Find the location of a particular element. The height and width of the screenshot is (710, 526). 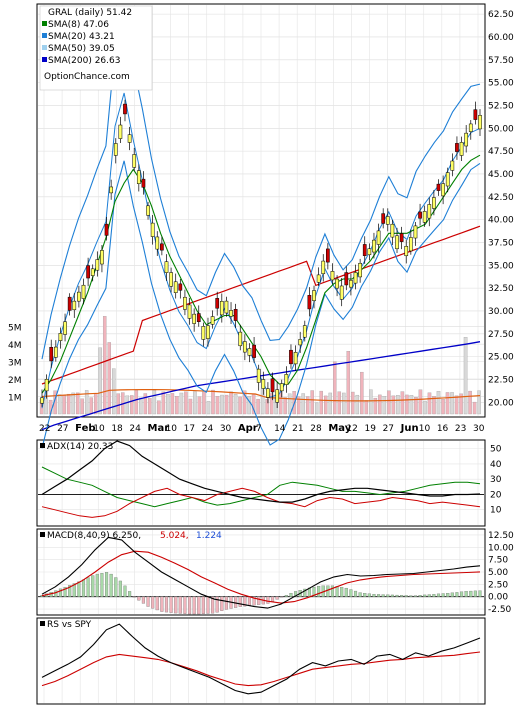

x-tick: 10 is located at coordinates (172, 429).